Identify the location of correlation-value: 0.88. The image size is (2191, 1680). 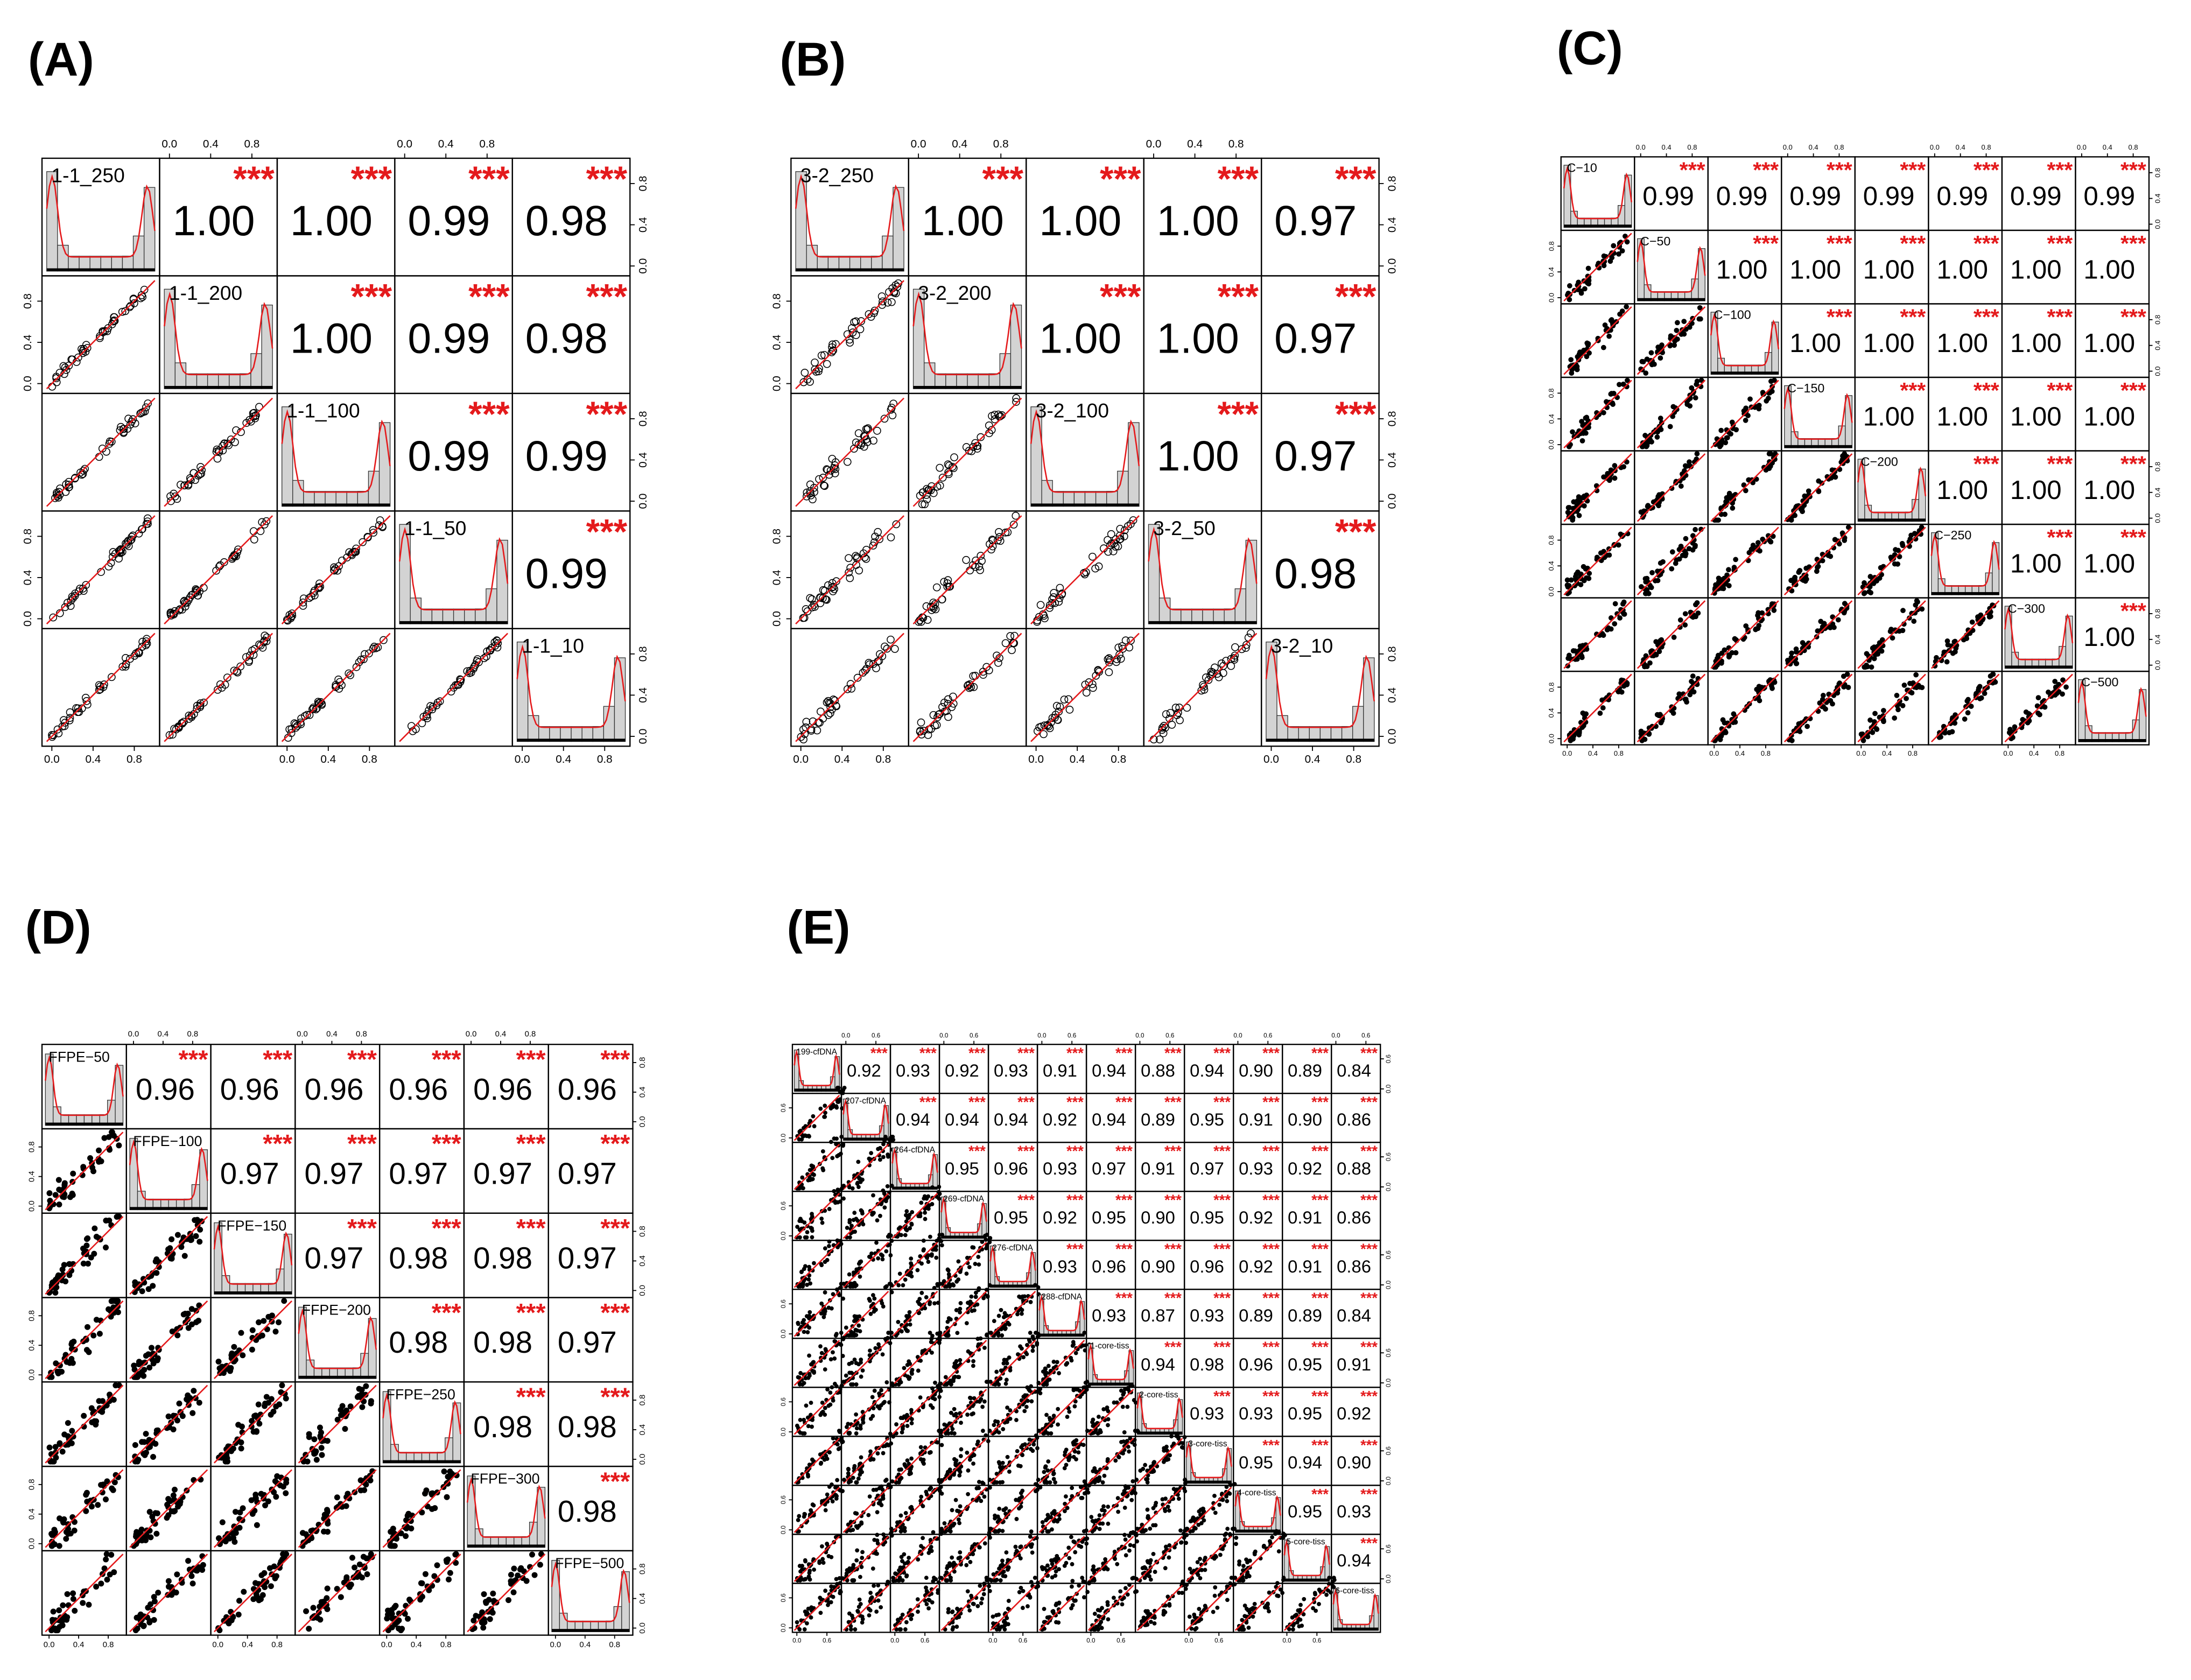
(1354, 1168).